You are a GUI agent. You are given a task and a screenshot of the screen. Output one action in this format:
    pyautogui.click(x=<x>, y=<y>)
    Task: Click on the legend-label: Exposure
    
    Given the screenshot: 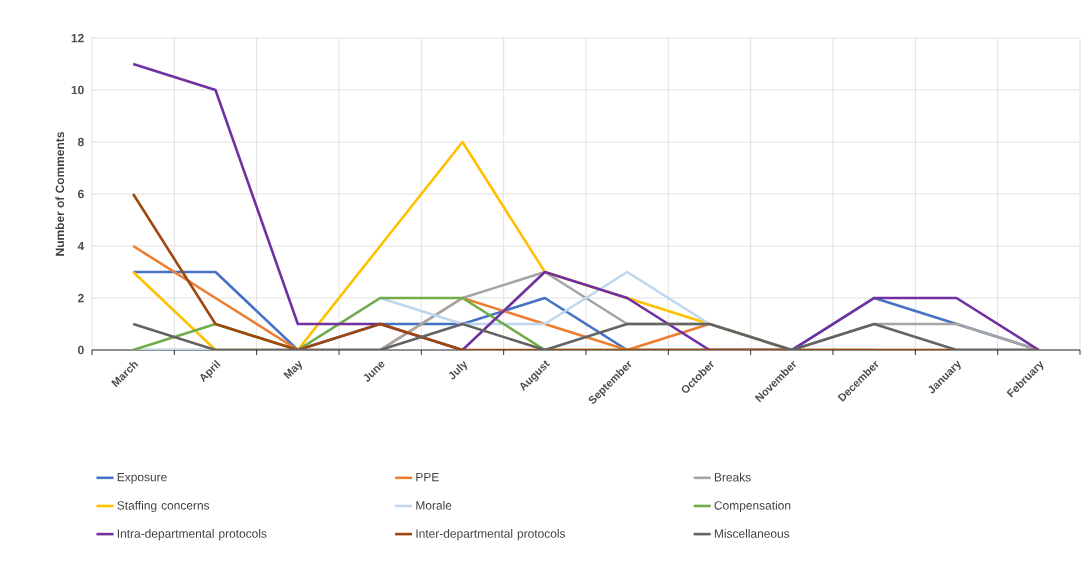 What is the action you would take?
    pyautogui.click(x=142, y=478)
    